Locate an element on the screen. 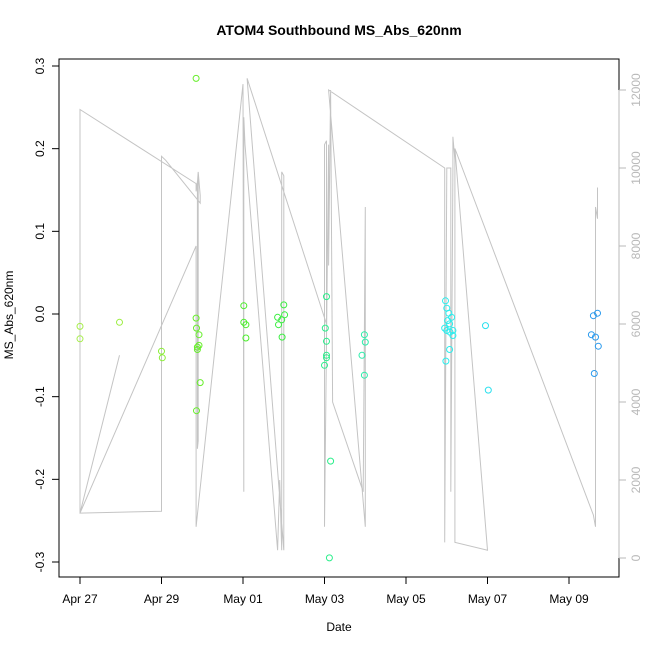  x-tick-label: May 01 is located at coordinates (243, 599).